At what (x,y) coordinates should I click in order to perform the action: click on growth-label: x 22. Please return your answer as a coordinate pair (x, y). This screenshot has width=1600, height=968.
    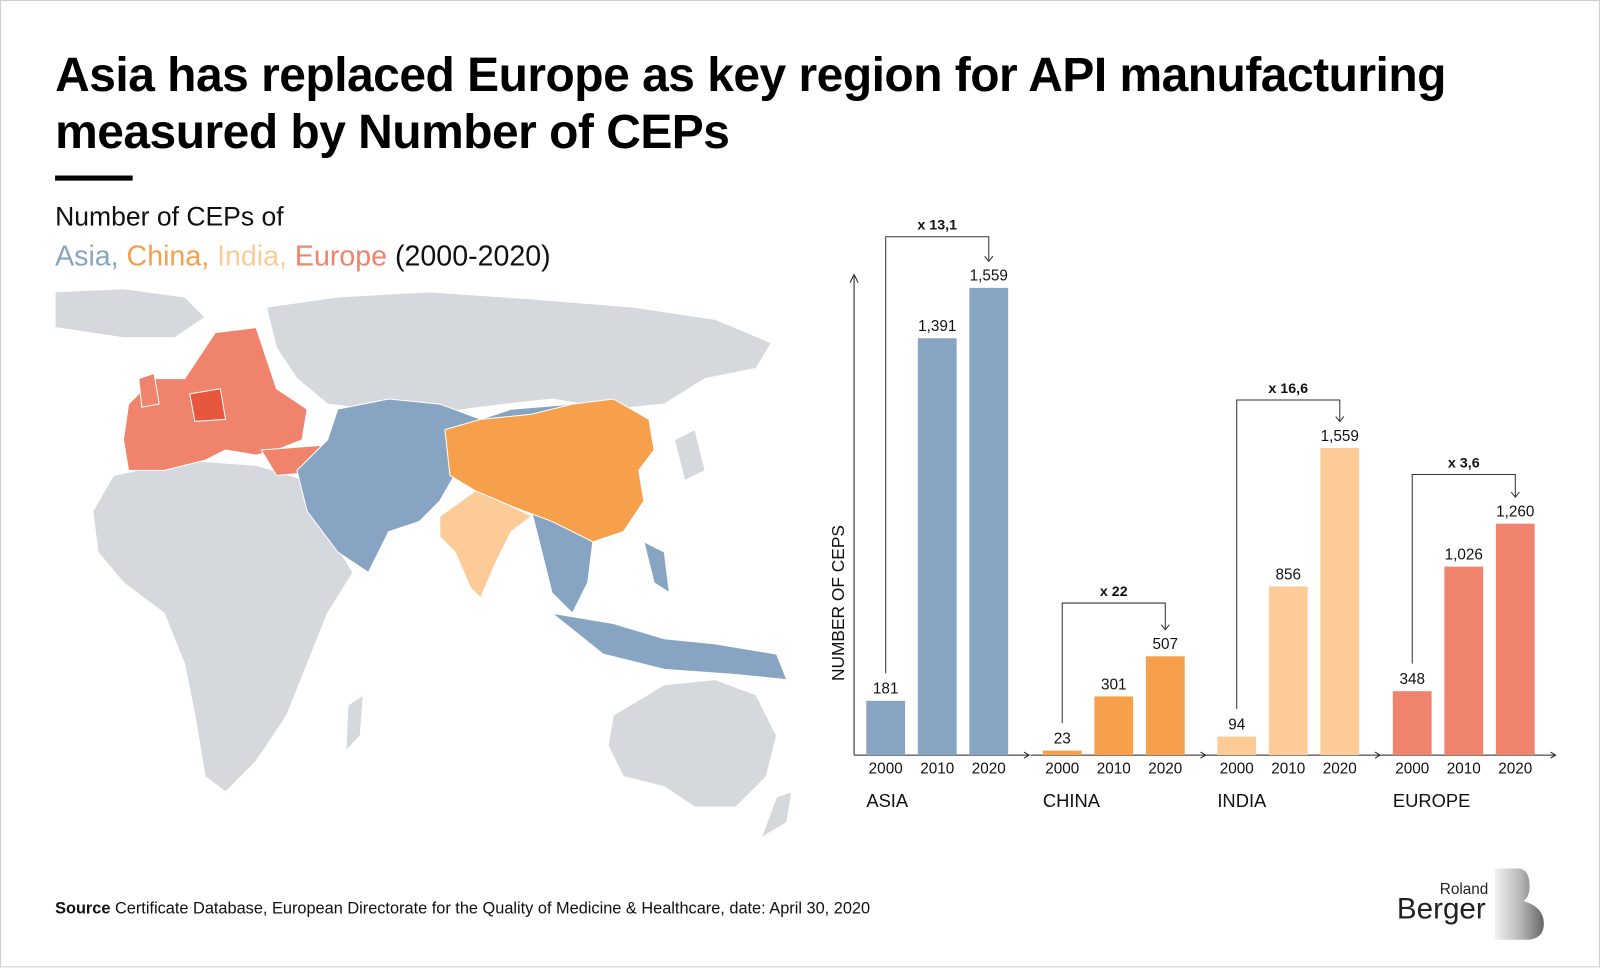
    Looking at the image, I should click on (1114, 592).